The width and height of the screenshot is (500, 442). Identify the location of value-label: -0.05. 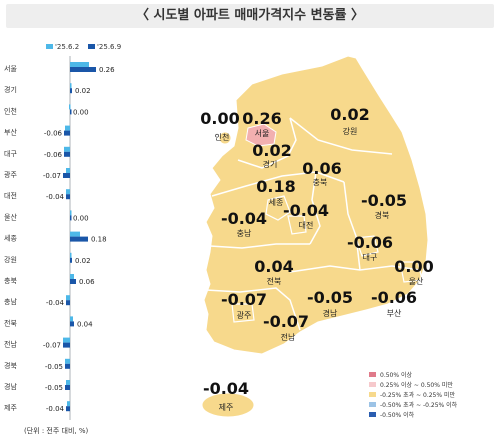
(54, 388).